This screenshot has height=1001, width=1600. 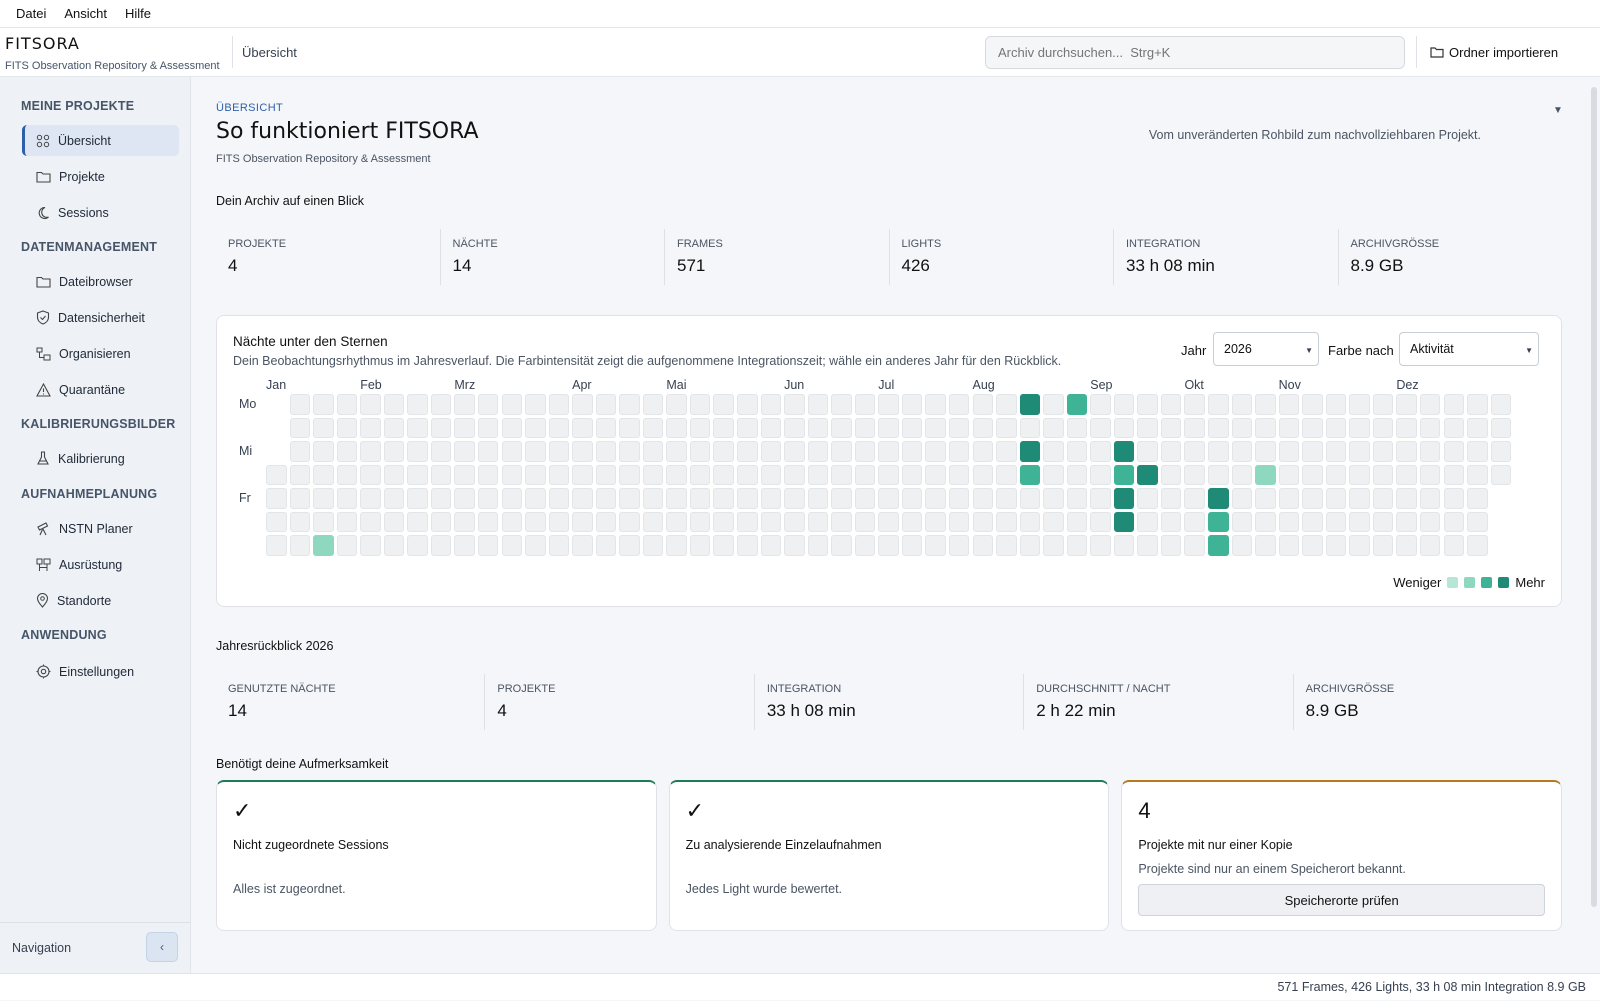 What do you see at coordinates (1195, 52) in the screenshot?
I see `search-input` at bounding box center [1195, 52].